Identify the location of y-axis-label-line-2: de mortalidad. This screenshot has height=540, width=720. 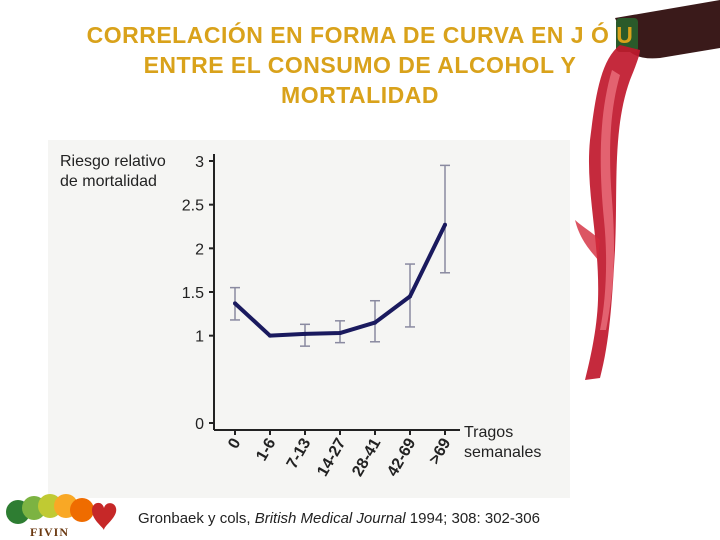
(108, 181).